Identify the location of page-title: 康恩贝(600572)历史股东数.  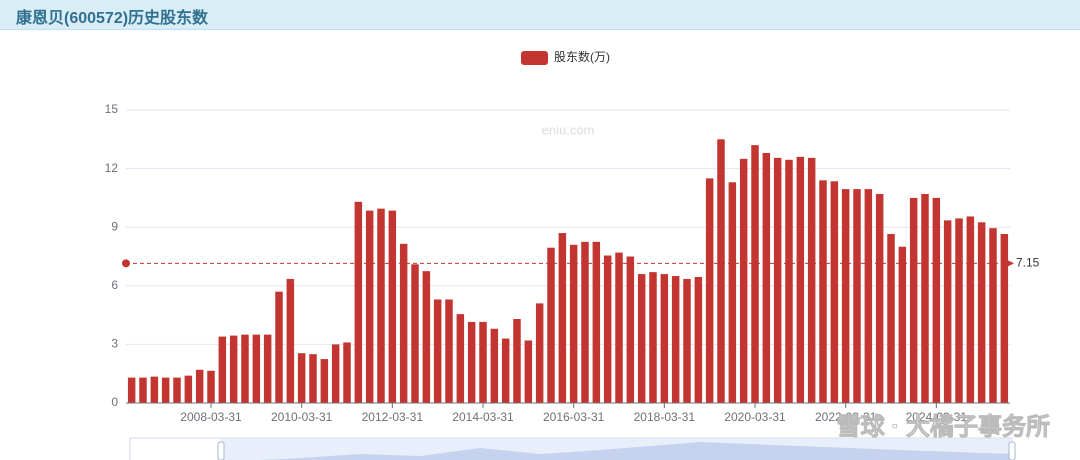
(112, 18).